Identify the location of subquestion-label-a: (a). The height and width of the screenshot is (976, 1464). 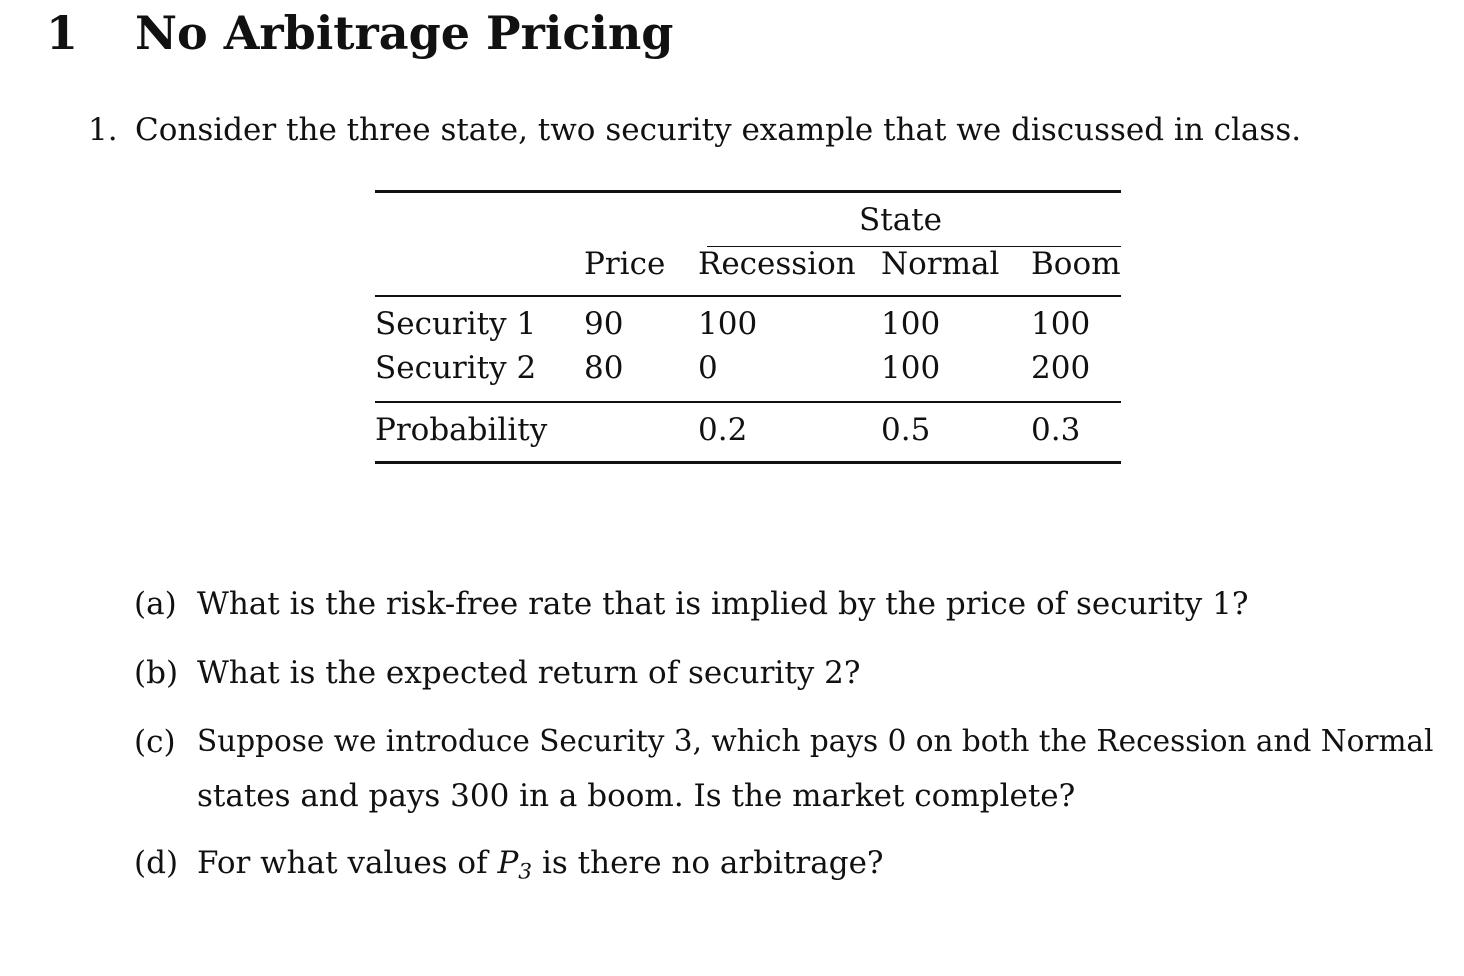
(155, 604).